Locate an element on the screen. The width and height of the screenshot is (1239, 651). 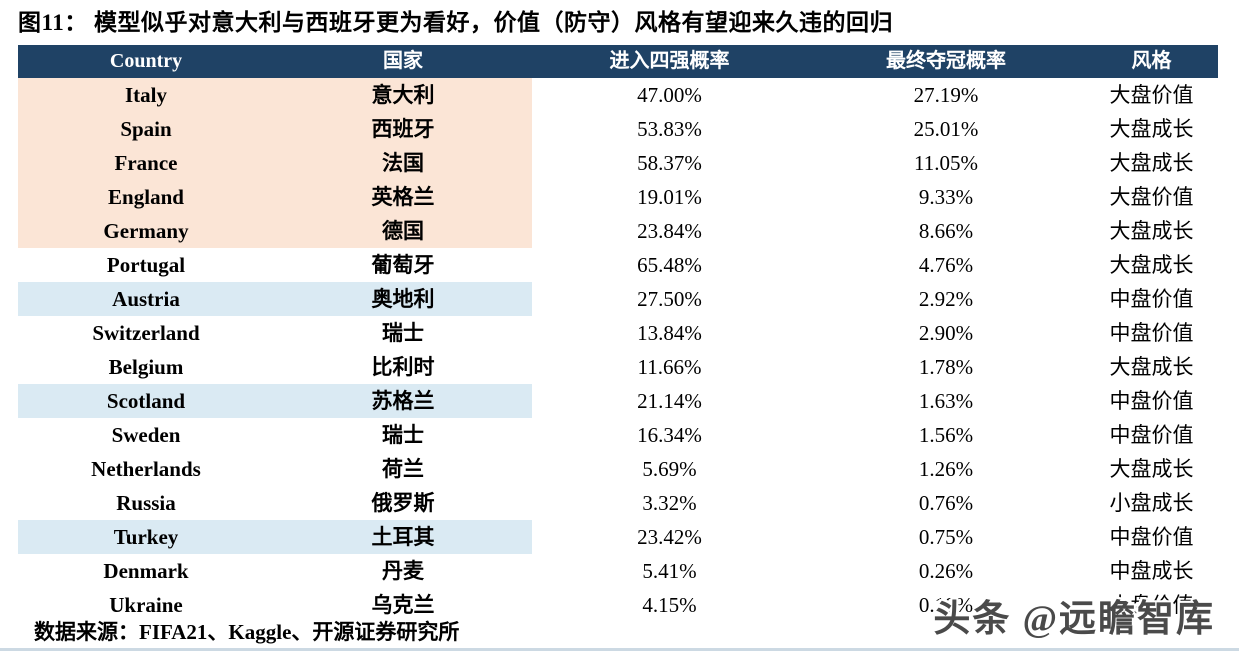
table-row: France 法国 58.37% 11.05% 大盘成长 is located at coordinates (618, 163).